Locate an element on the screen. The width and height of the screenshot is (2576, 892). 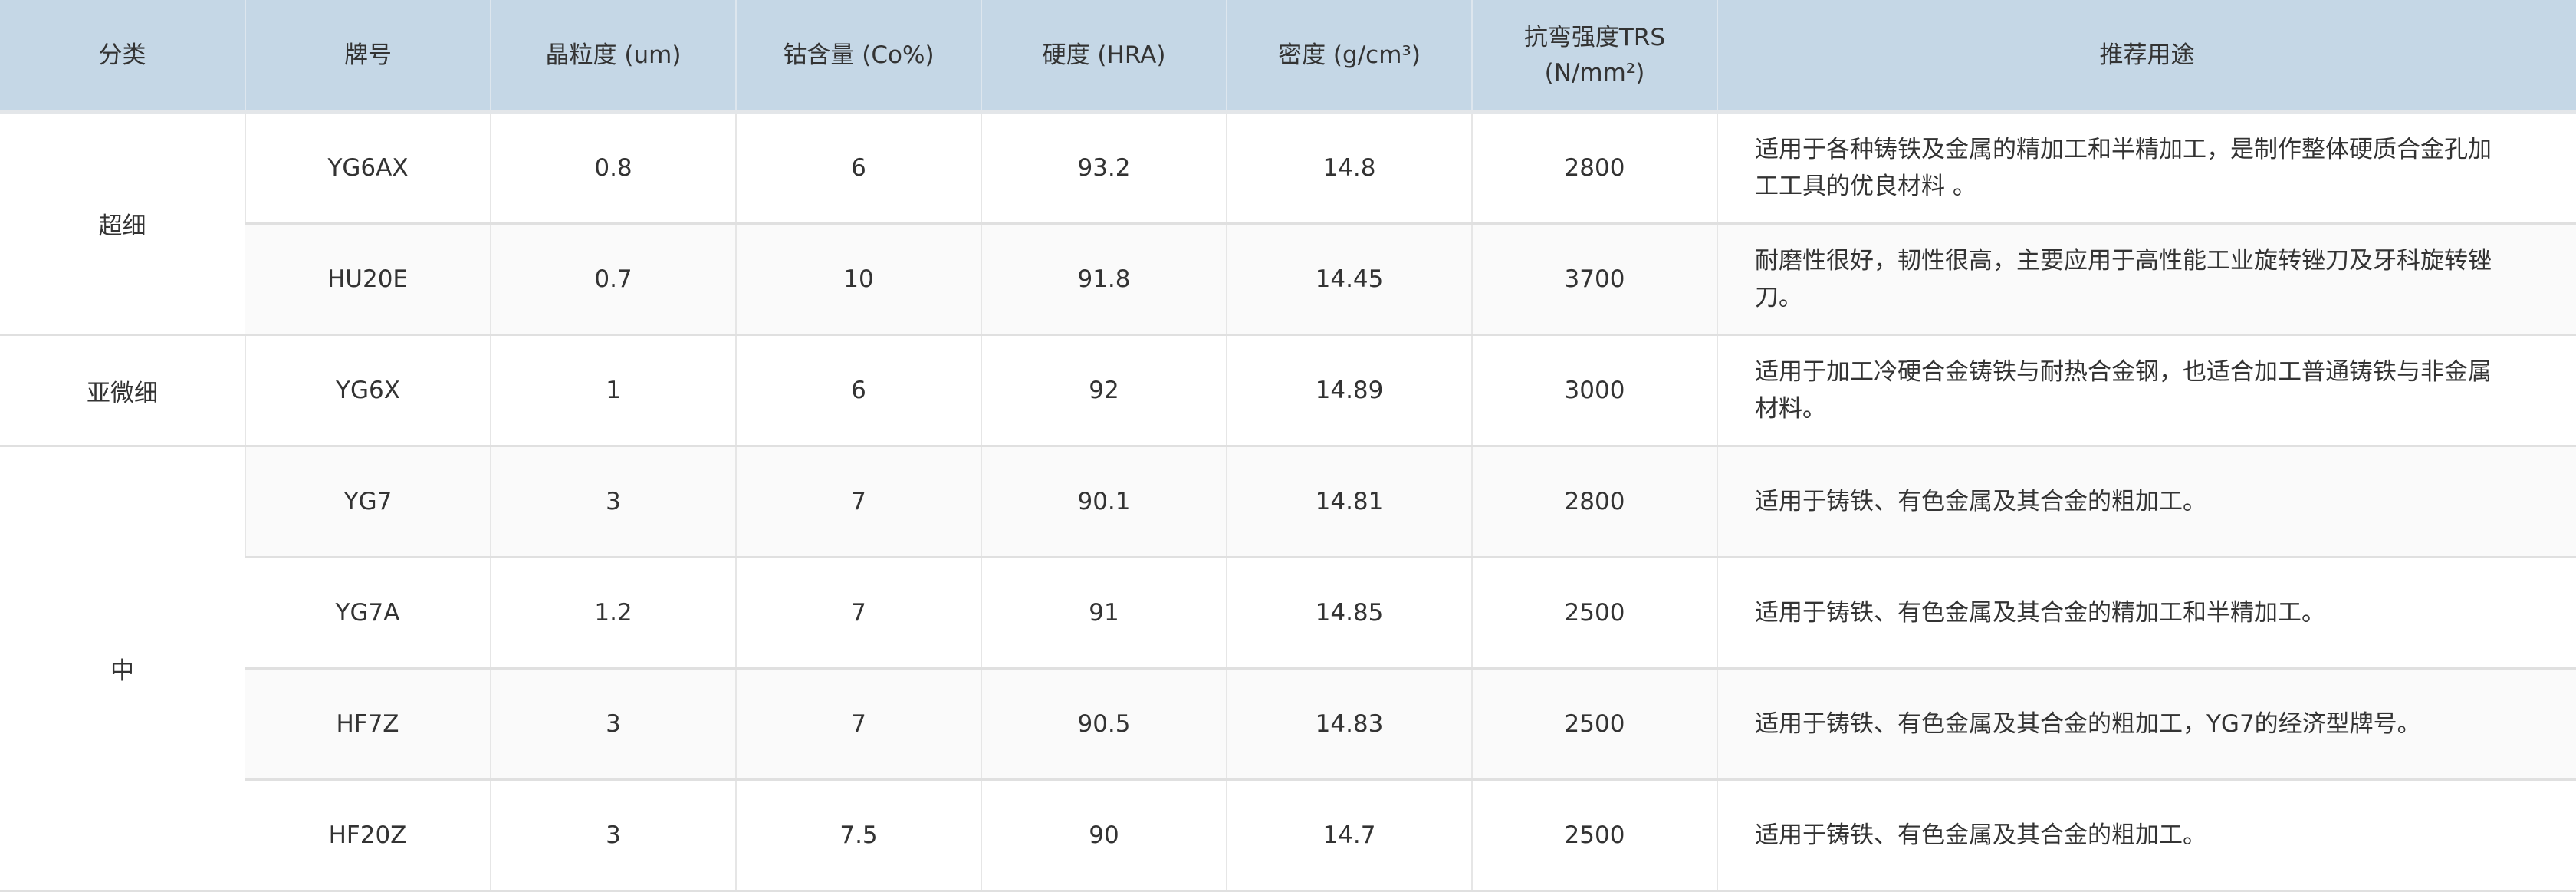
header-grade: 牌号 is located at coordinates (368, 57).